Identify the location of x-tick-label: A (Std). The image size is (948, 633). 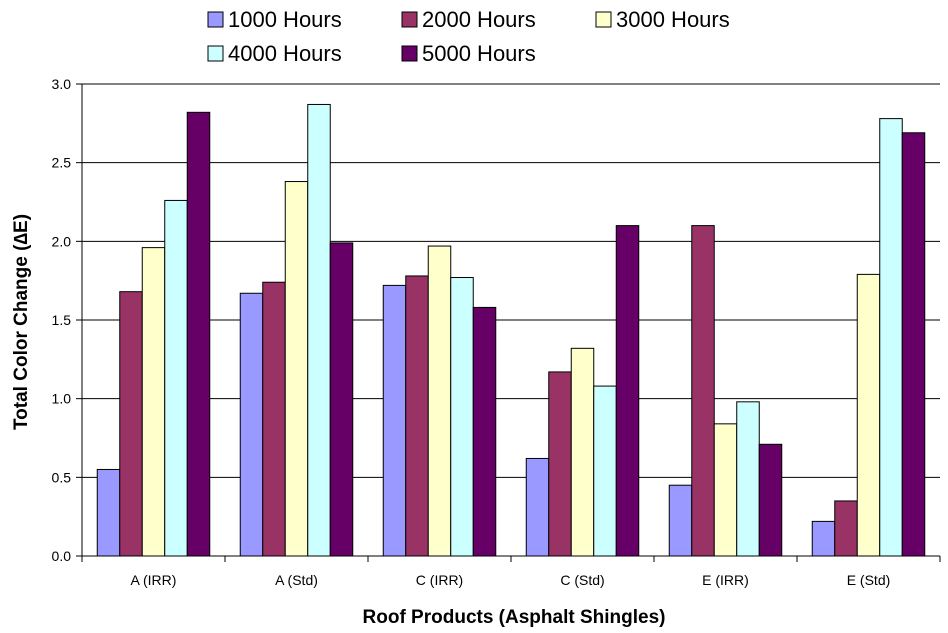
(296, 580).